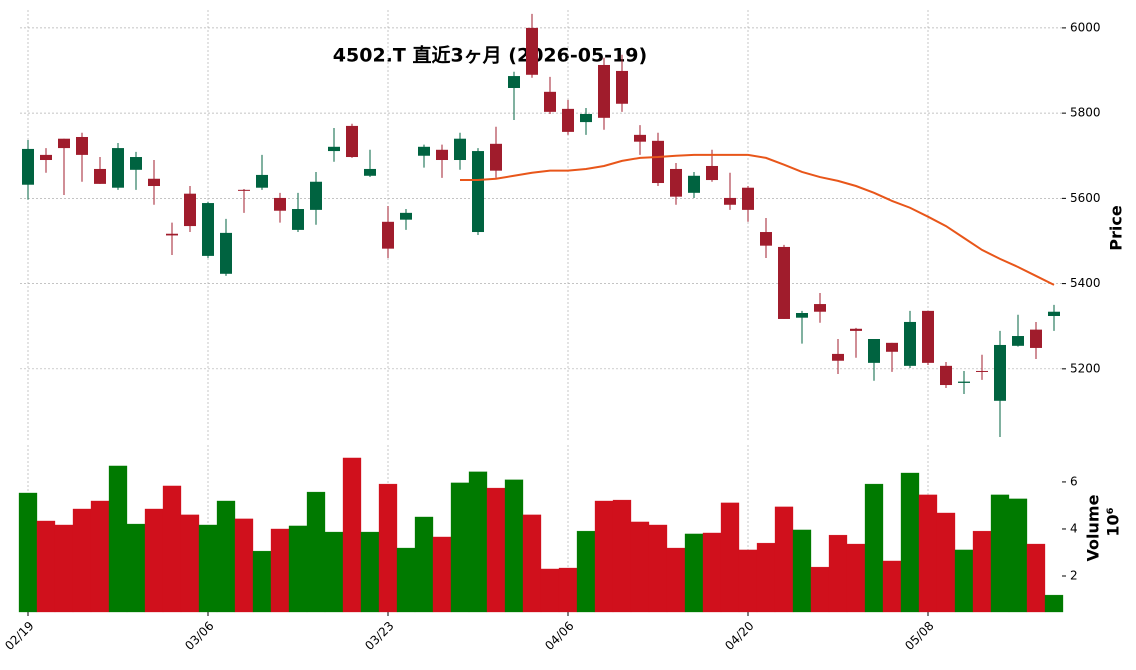 Image resolution: width=1136 pixels, height=670 pixels. What do you see at coordinates (1085, 283) in the screenshot?
I see `y-tick-label: 5400` at bounding box center [1085, 283].